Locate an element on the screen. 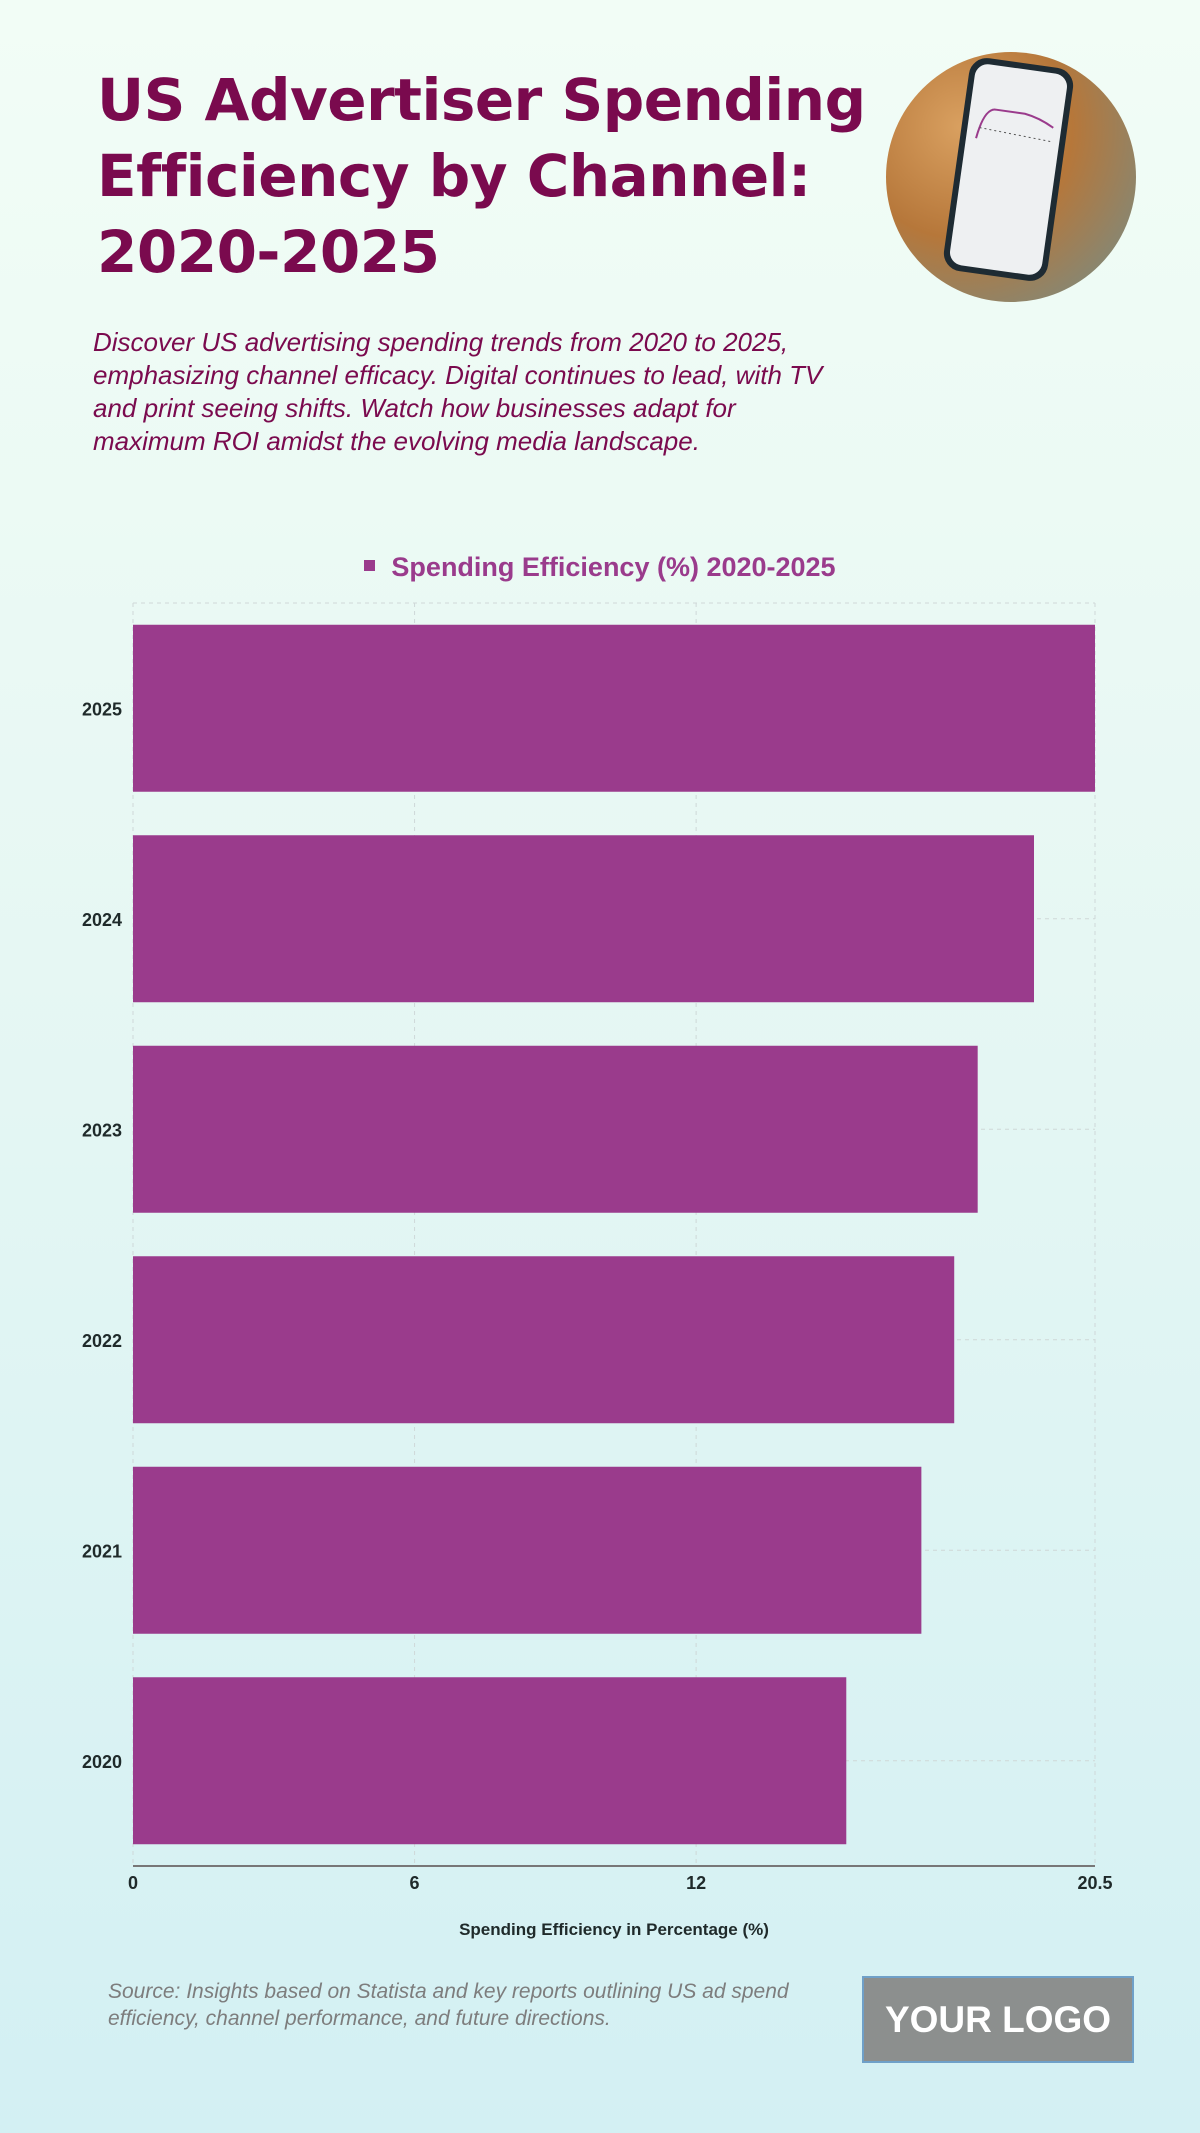 The width and height of the screenshot is (1200, 2133). y-tick-label: 2020 is located at coordinates (102, 1762).